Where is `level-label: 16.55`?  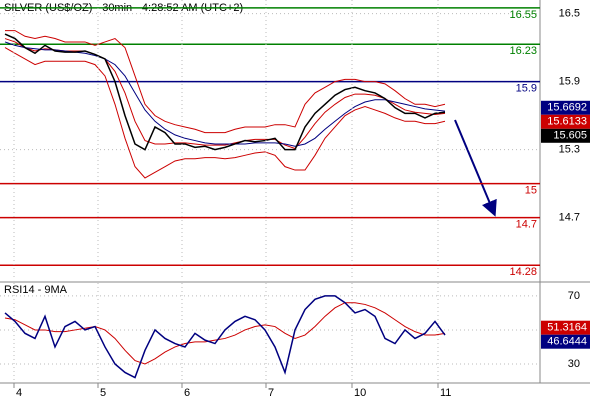
level-label: 16.55 is located at coordinates (523, 15).